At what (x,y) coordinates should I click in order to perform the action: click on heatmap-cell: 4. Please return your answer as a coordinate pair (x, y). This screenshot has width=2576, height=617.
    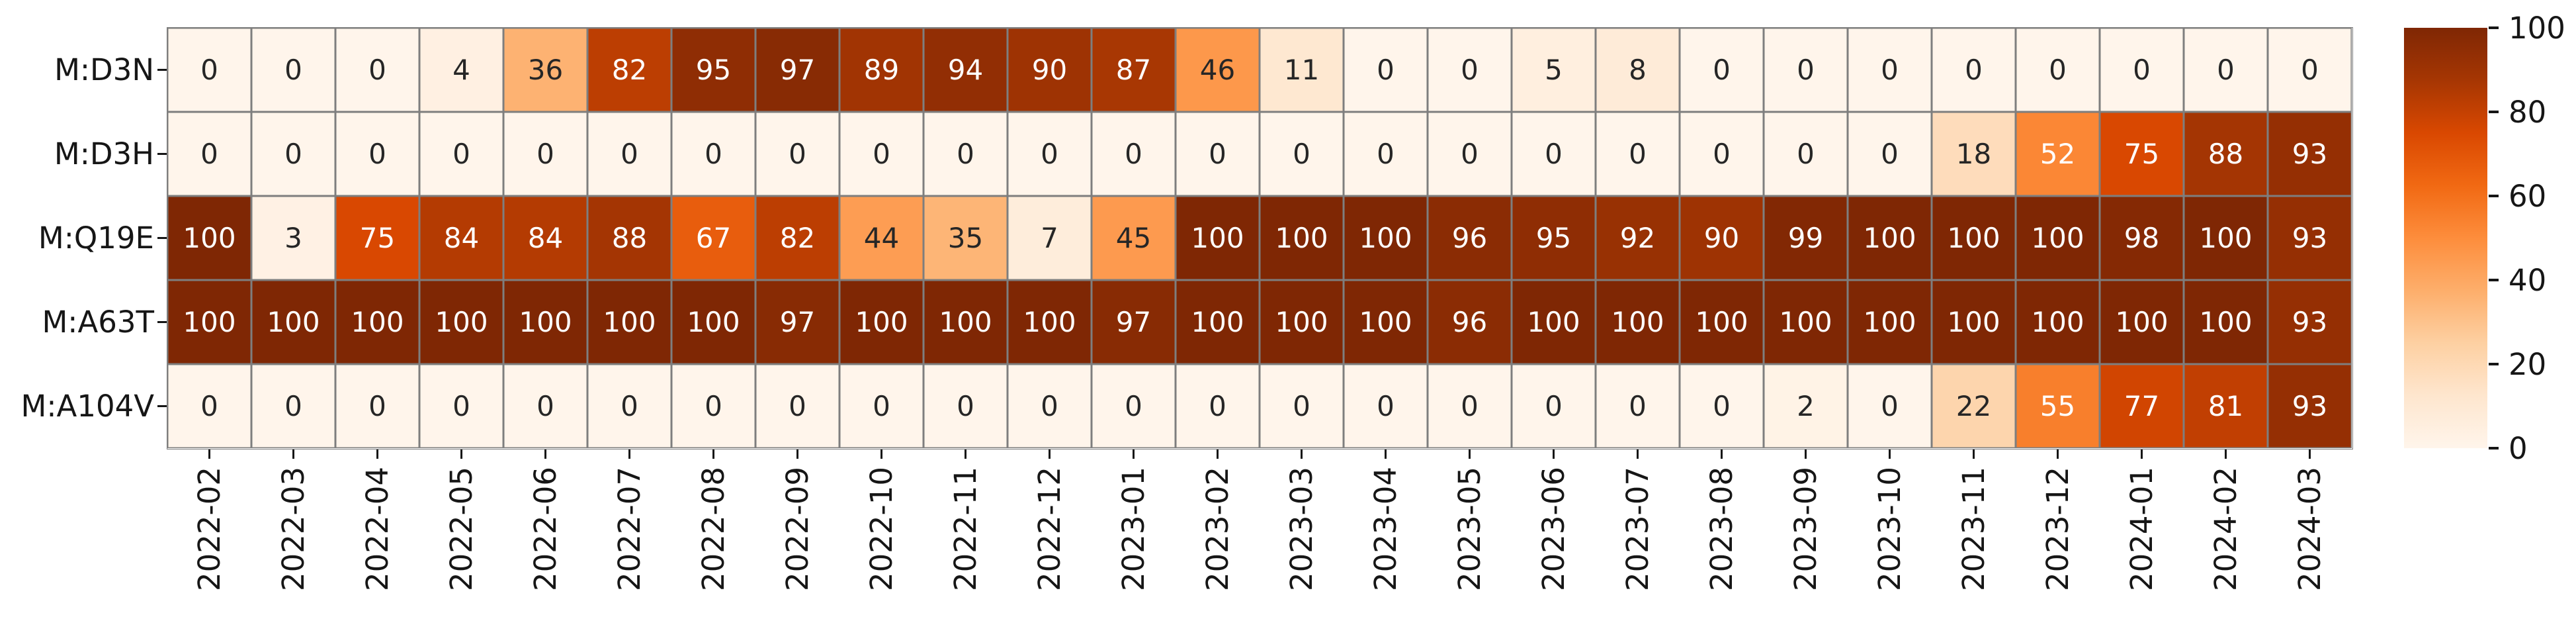
    Looking at the image, I should click on (461, 70).